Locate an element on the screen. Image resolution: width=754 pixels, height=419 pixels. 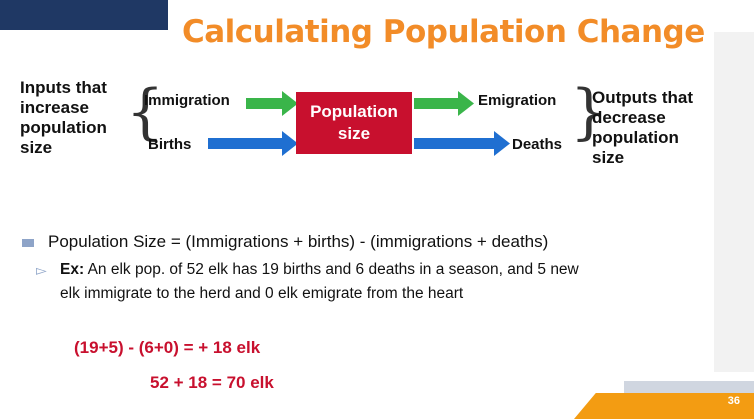
inputs-label-line: Inputs that is located at coordinates (63, 87).